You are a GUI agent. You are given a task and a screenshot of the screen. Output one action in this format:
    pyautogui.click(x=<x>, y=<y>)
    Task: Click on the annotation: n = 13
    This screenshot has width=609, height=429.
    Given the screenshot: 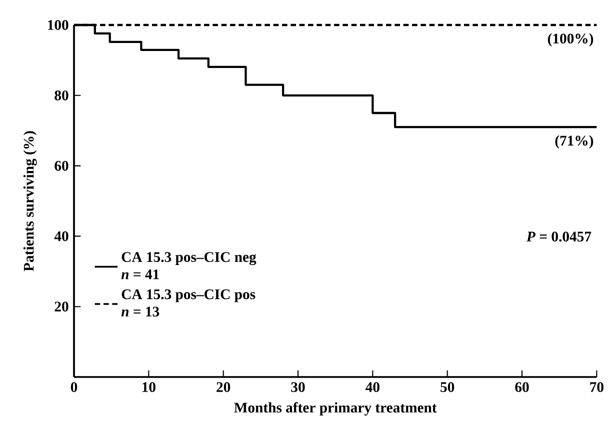 What is the action you would take?
    pyautogui.click(x=140, y=311)
    